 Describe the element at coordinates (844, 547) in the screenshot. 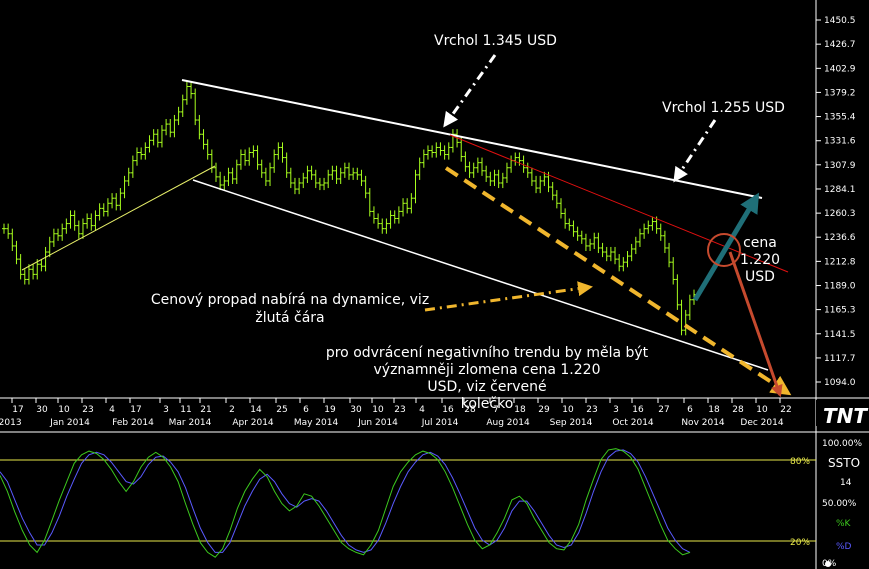

I see `stoch-d-legend: %D` at that location.